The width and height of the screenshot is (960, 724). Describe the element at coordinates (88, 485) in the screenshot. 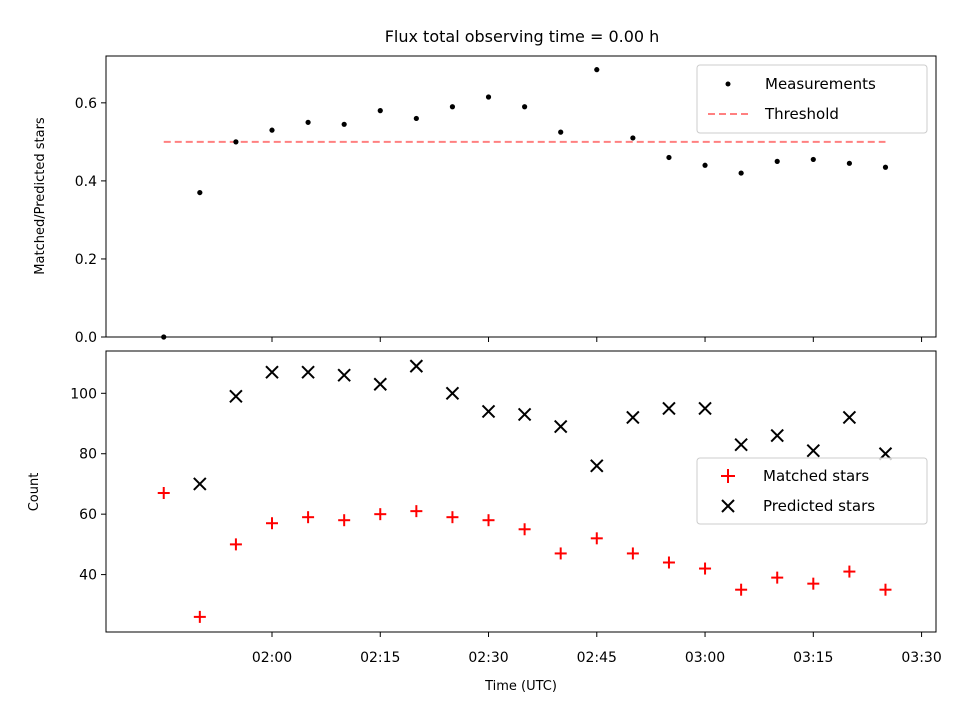

I see `bottom-y-ticks: 40 60 80 100` at that location.